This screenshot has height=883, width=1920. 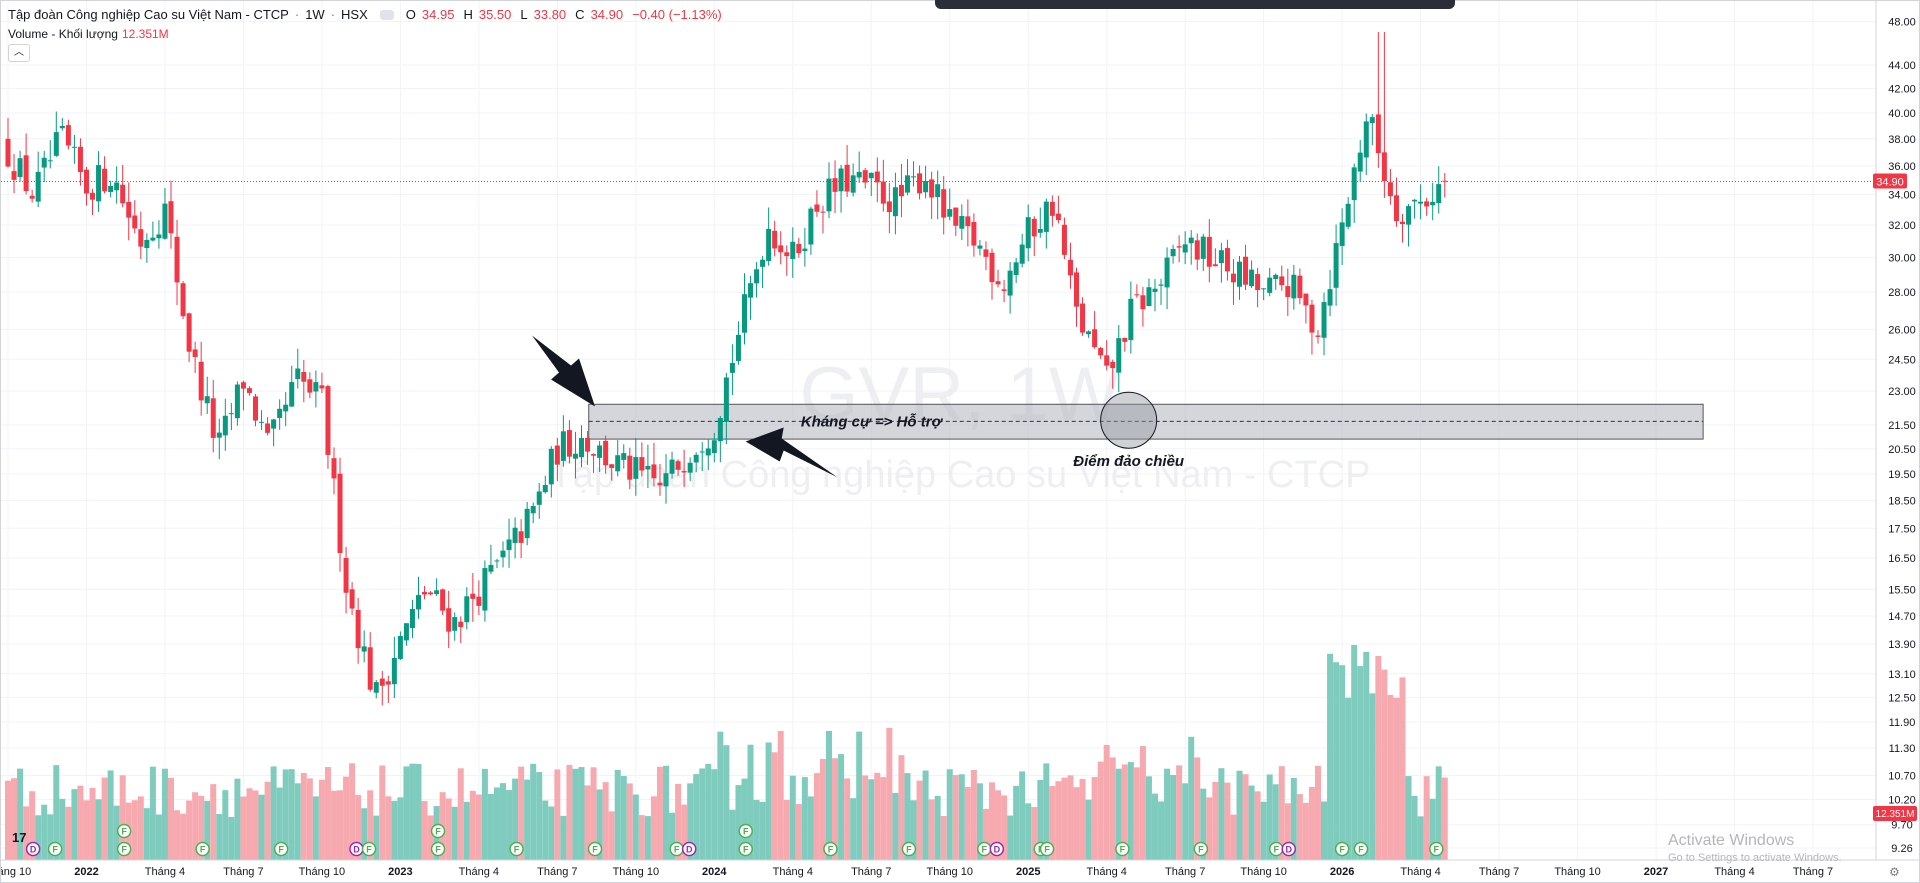 What do you see at coordinates (1902, 675) in the screenshot?
I see `price-tick-label: 13.10` at bounding box center [1902, 675].